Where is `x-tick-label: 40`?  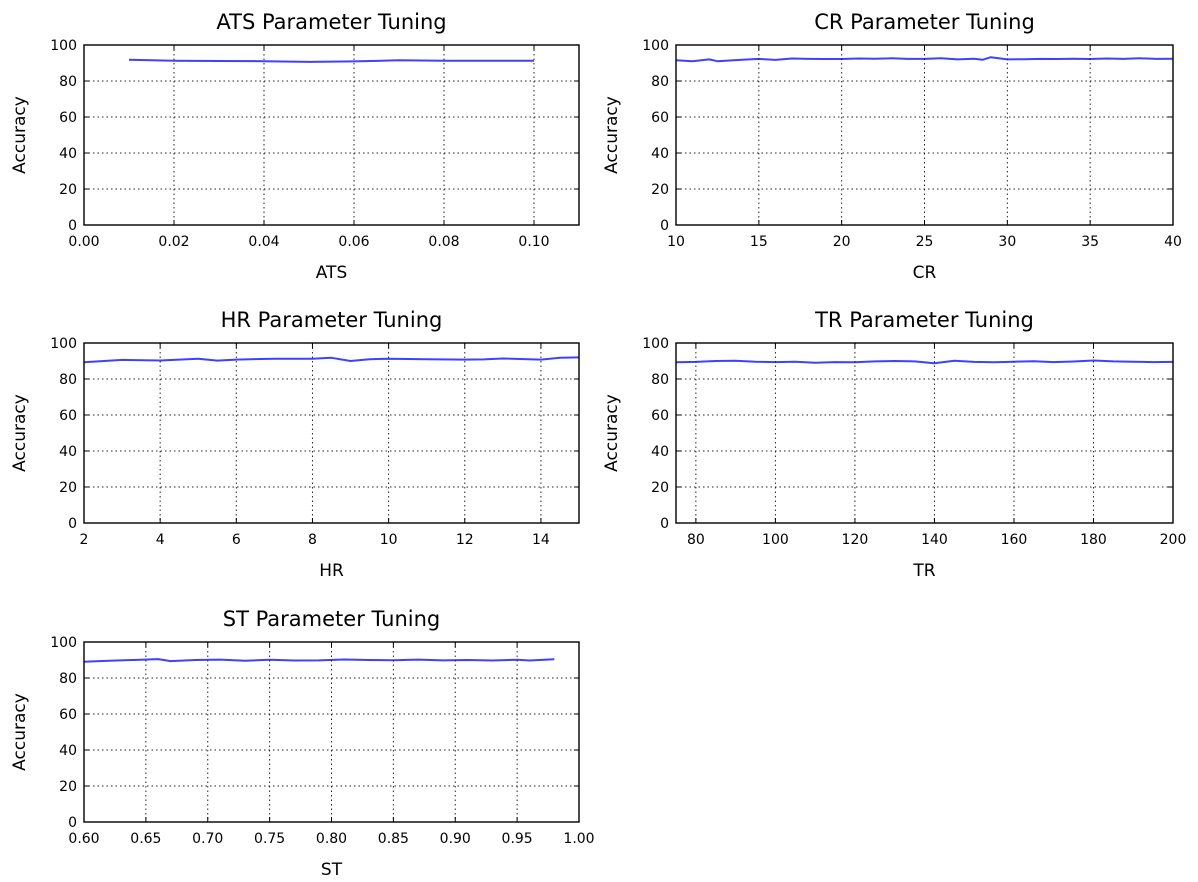 x-tick-label: 40 is located at coordinates (1173, 242).